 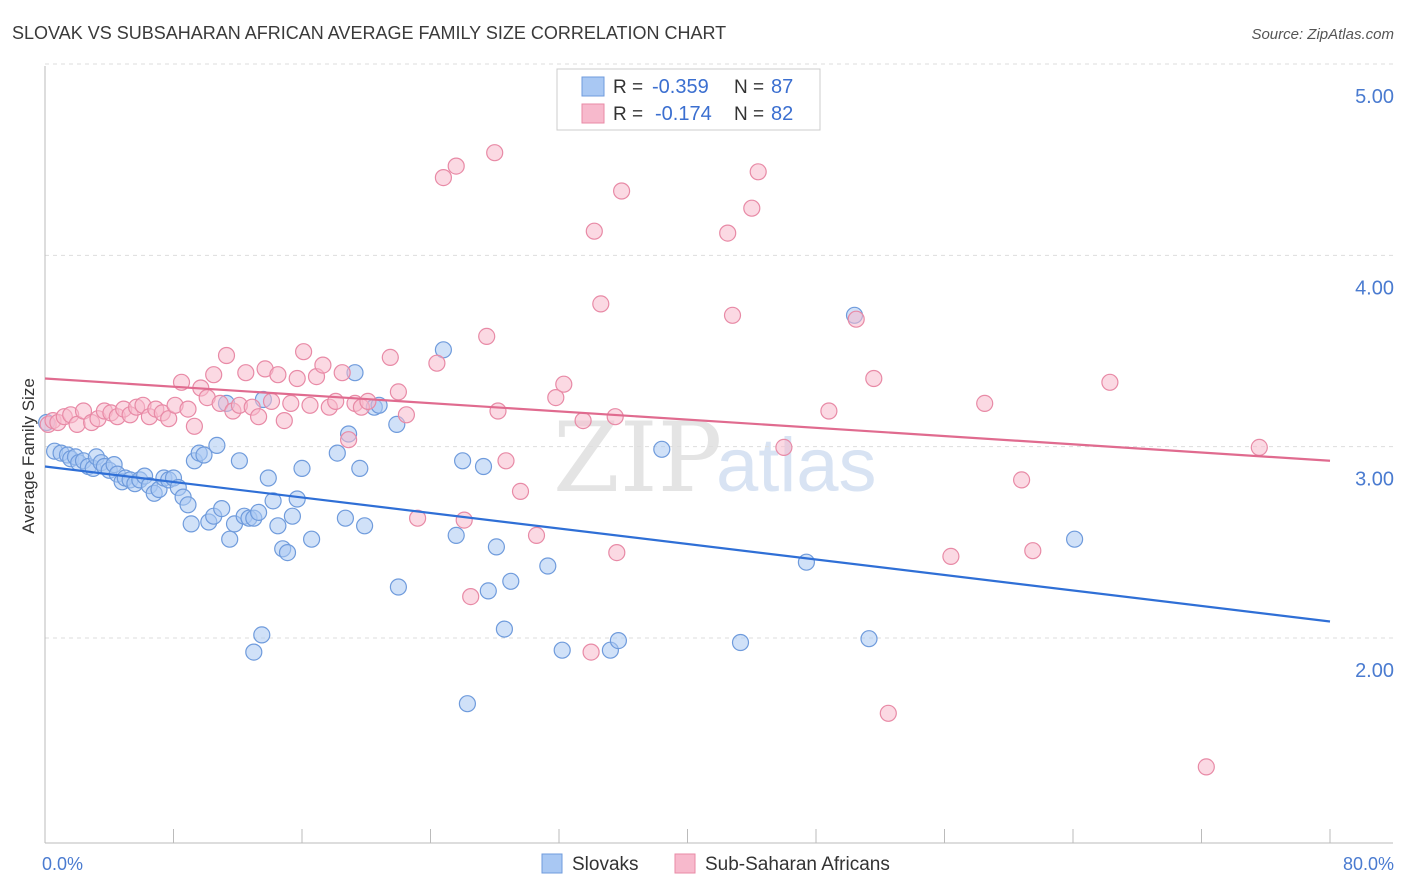 I want to click on y-tick-labels: 2.00 3.00 4.00 5.00, so click(x=1374, y=384).